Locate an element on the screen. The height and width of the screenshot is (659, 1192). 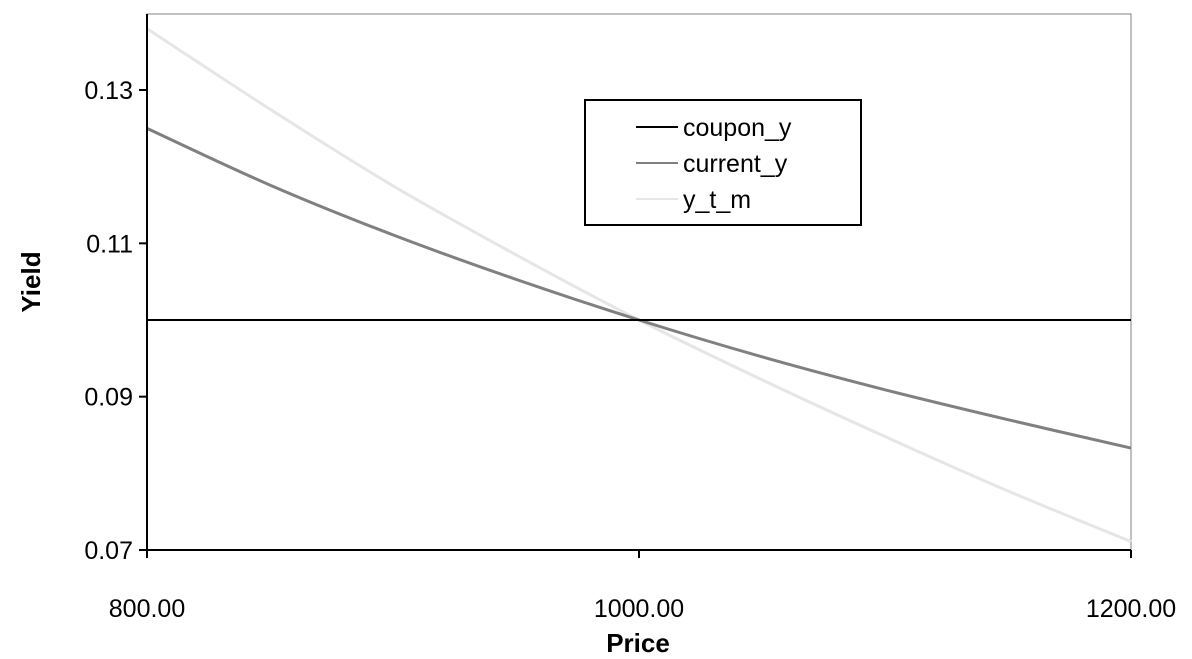
legend-label-coupon-y: coupon_y is located at coordinates (737, 128).